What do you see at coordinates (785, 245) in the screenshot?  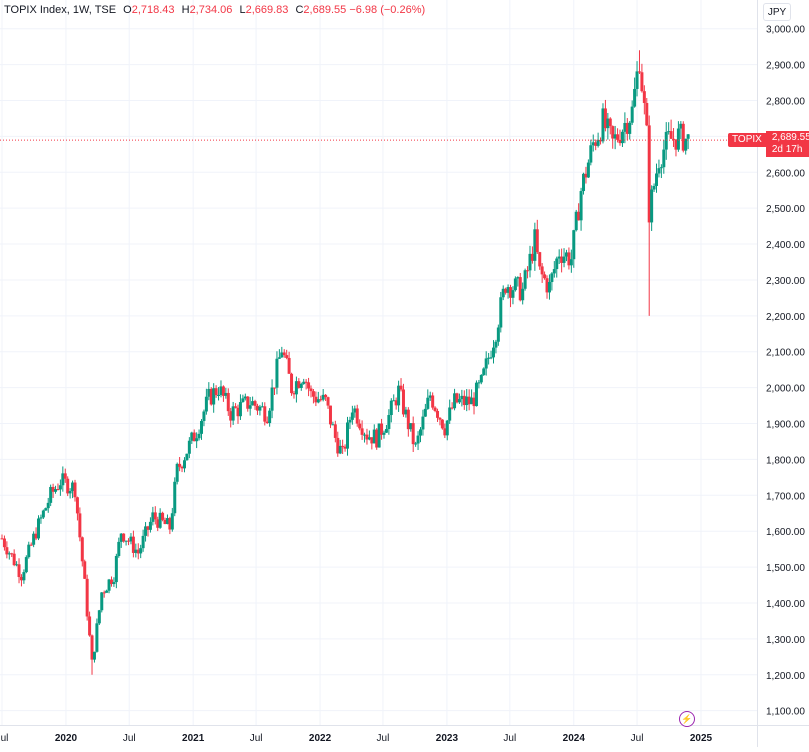 I see `y-tick-label: 2,400.00` at bounding box center [785, 245].